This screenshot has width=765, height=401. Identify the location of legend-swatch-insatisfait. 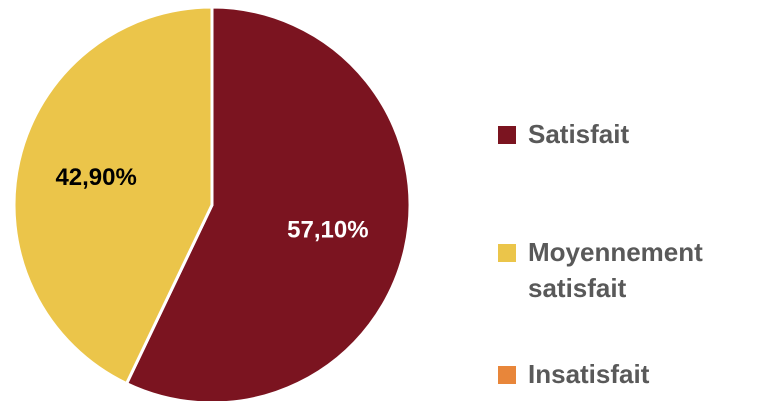
(507, 375).